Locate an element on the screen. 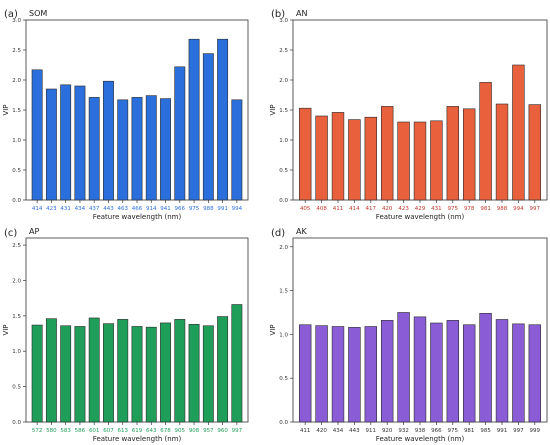  x-tick-label: 911 is located at coordinates (371, 431).